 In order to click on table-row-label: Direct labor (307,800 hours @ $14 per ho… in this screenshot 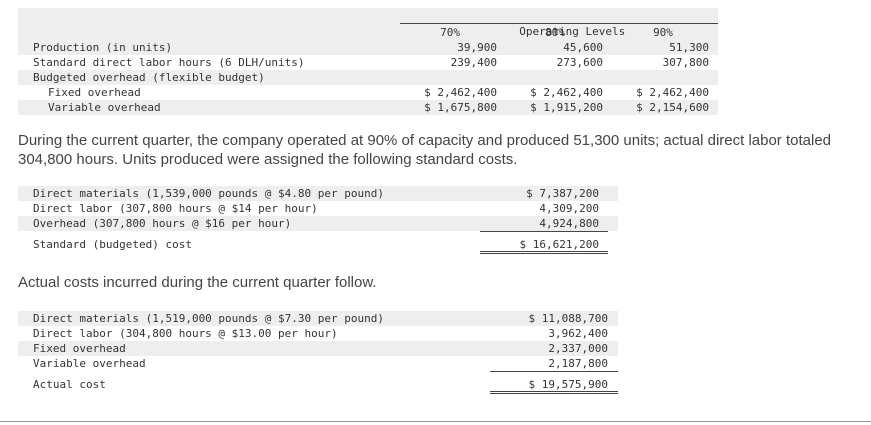, I will do `click(175, 208)`.